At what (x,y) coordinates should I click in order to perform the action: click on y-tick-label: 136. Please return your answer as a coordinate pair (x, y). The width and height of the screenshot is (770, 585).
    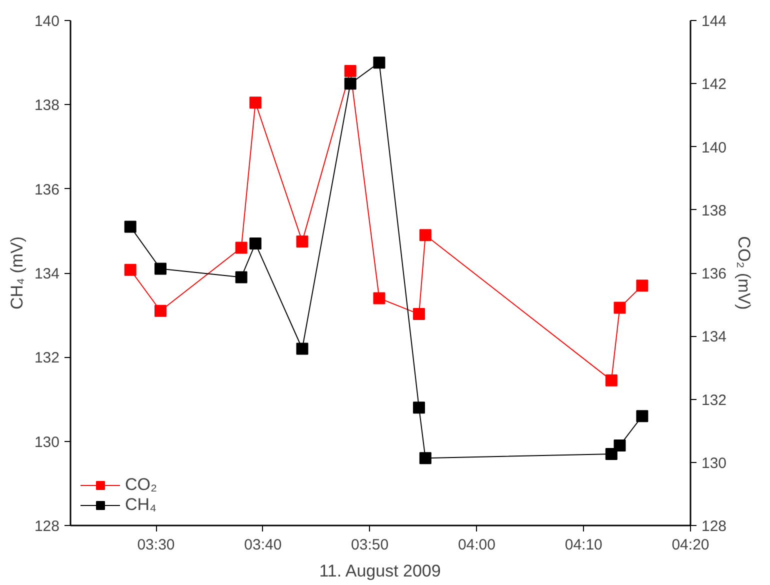
    Looking at the image, I should click on (47, 189).